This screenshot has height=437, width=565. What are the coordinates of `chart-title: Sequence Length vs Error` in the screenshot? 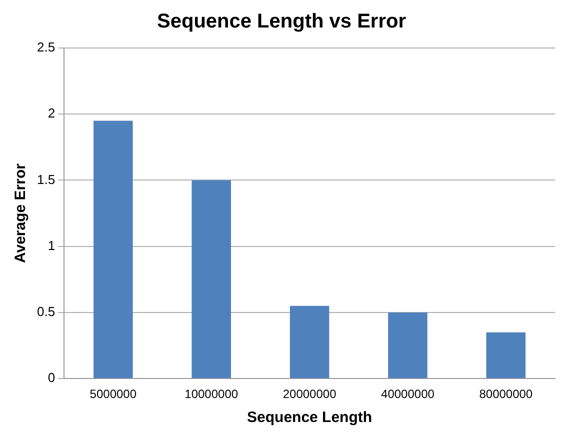 It's located at (281, 21).